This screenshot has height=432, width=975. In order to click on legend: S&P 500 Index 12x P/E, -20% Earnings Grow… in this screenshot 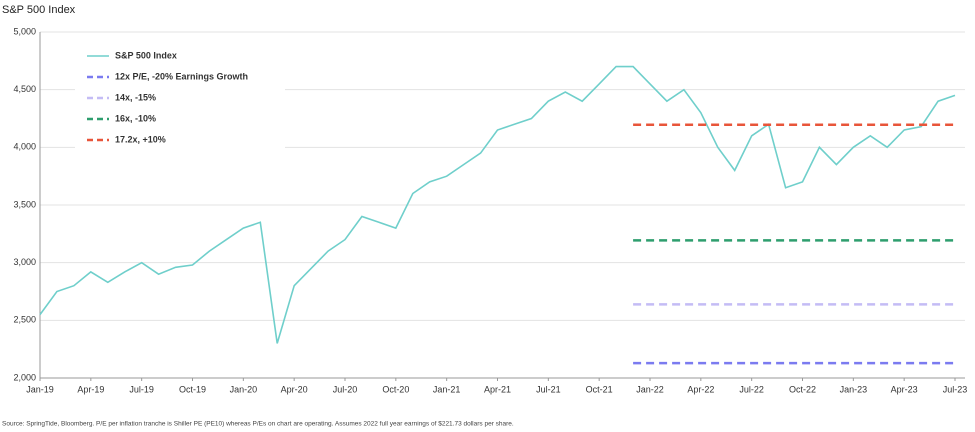, I will do `click(180, 96)`.